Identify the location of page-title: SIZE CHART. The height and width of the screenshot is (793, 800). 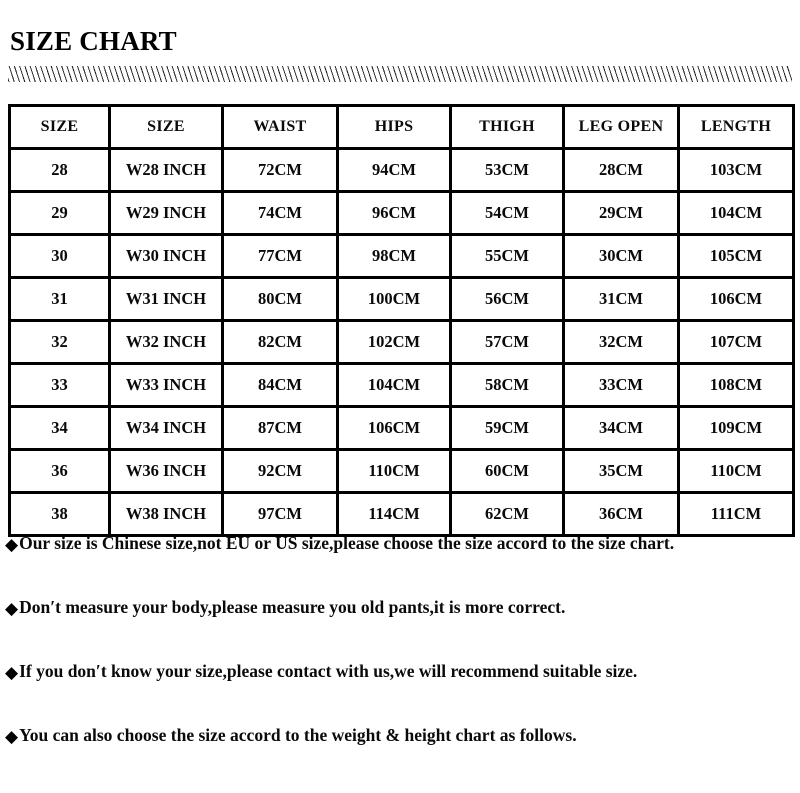
(93, 41).